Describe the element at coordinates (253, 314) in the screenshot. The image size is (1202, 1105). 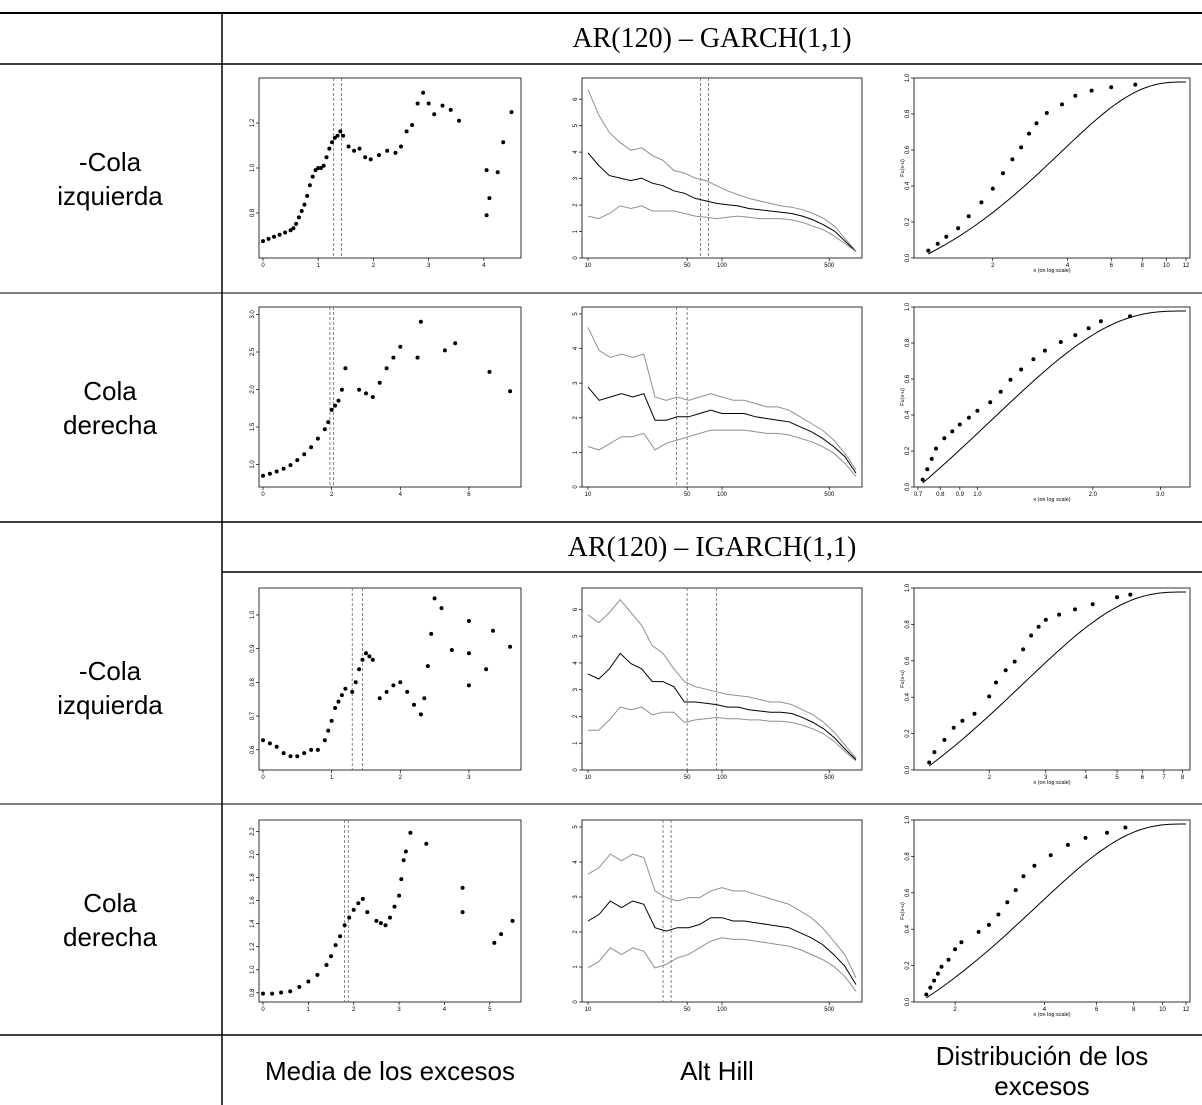
I see `y-tick-label: 3.0` at that location.